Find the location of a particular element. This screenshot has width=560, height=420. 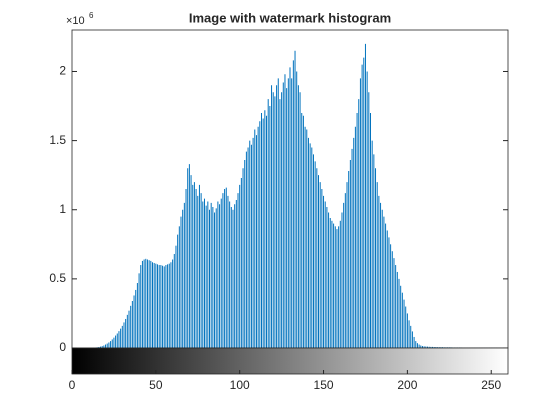

colorbar is located at coordinates (290, 361).